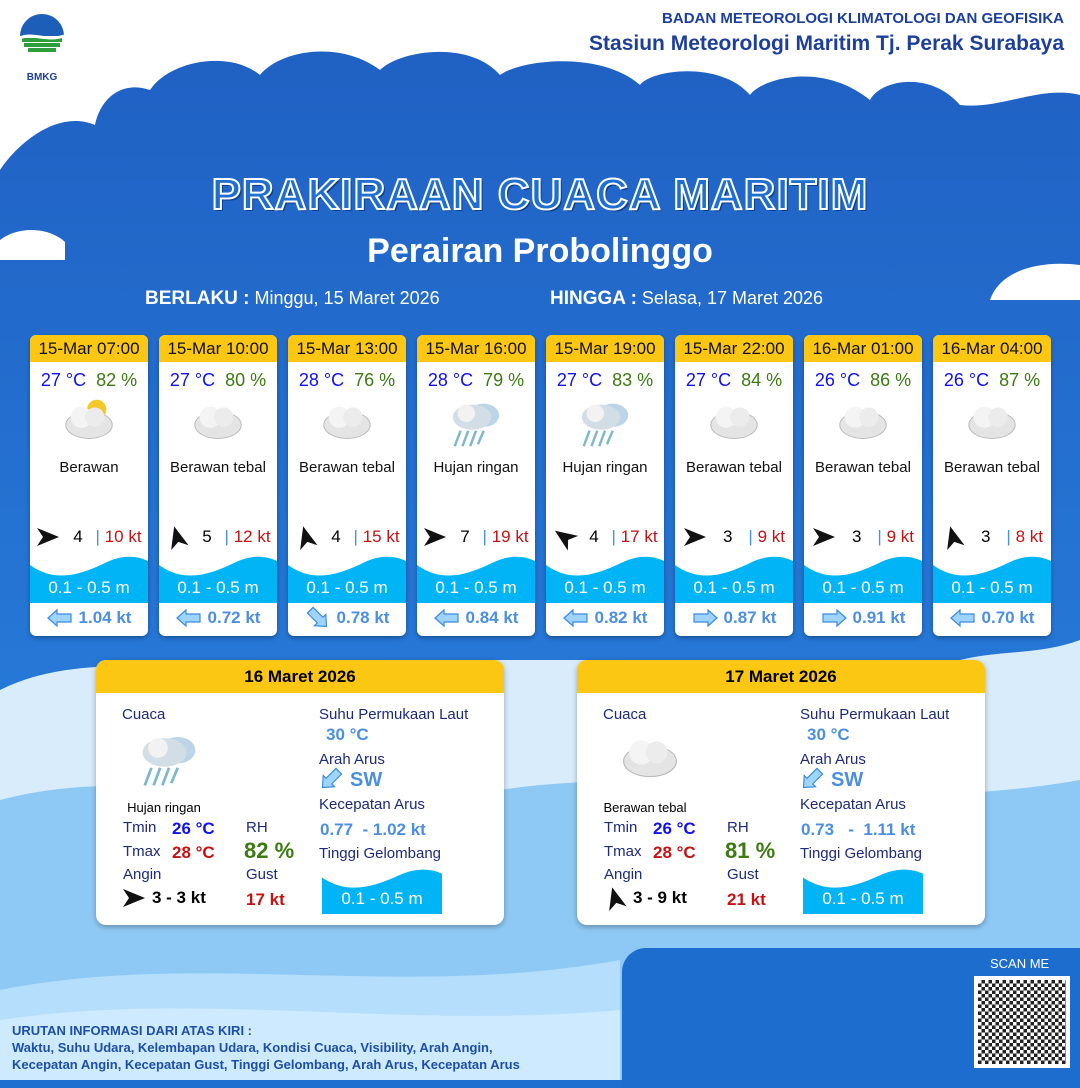 The width and height of the screenshot is (1080, 1088). What do you see at coordinates (1008, 617) in the screenshot?
I see `current-speed: 0.70 kt` at bounding box center [1008, 617].